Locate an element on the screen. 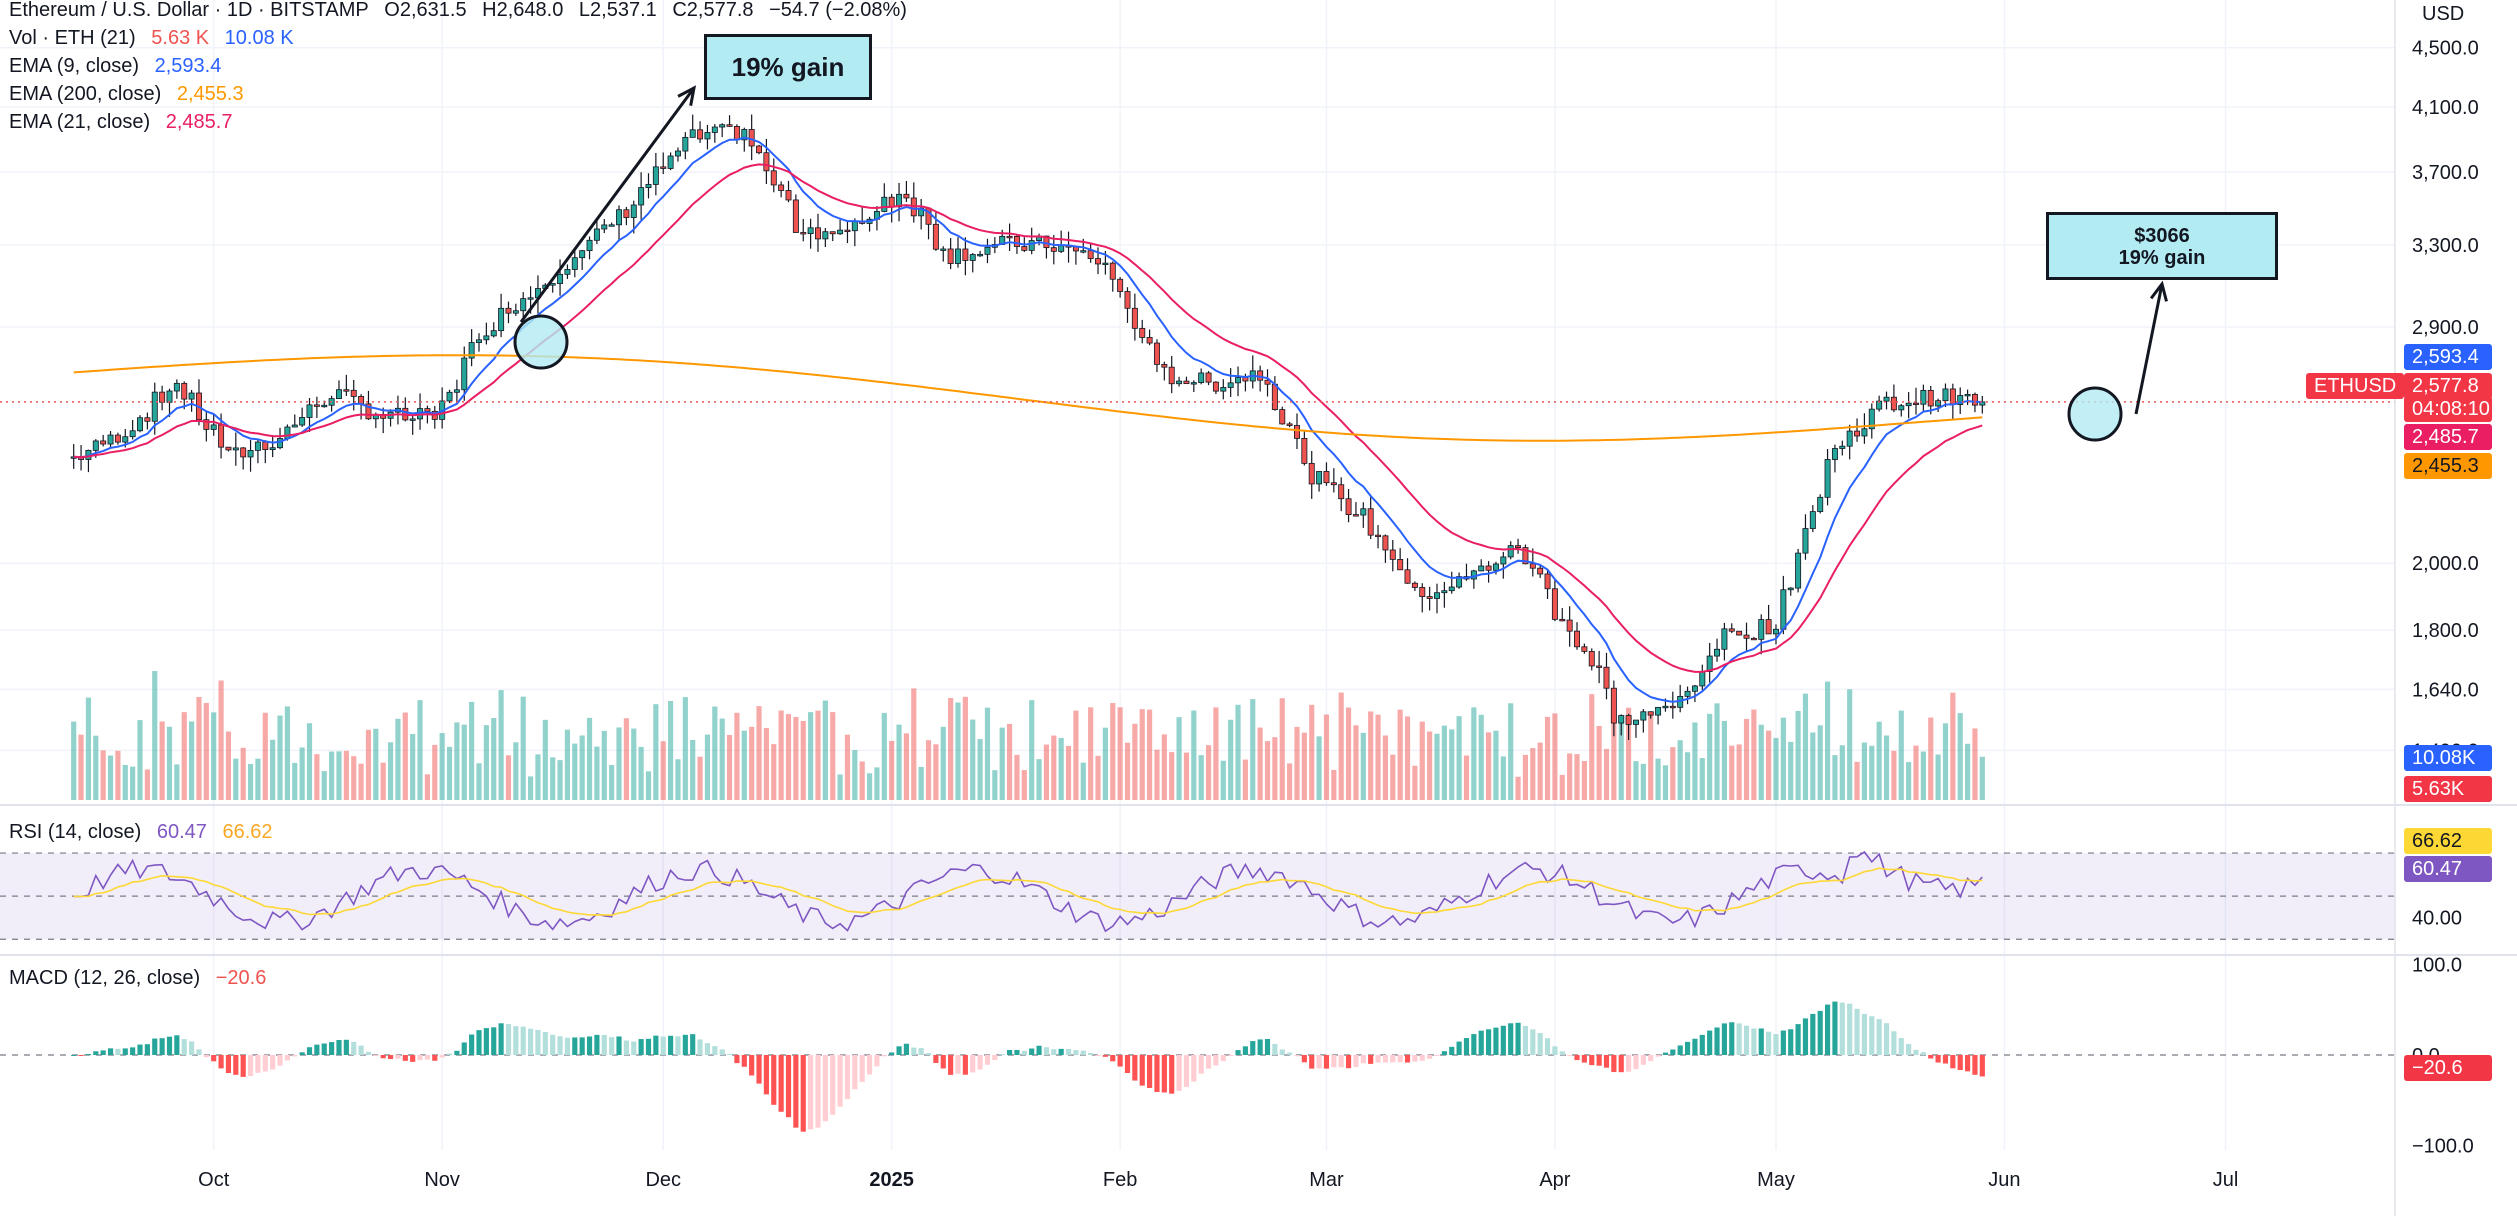  target-price: $3066 is located at coordinates (2162, 236).